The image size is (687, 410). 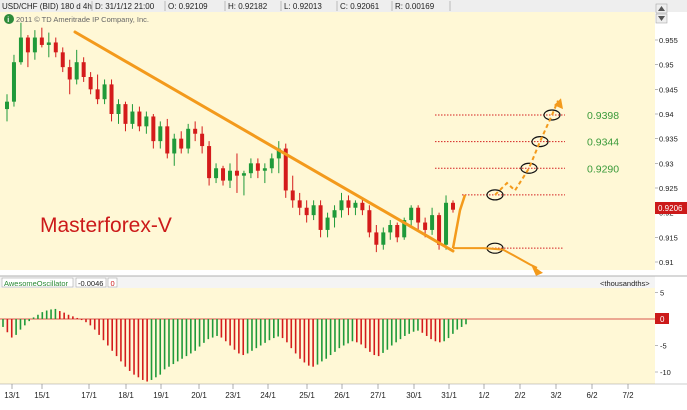 I want to click on bearish-projection-path, so click(x=495, y=258).